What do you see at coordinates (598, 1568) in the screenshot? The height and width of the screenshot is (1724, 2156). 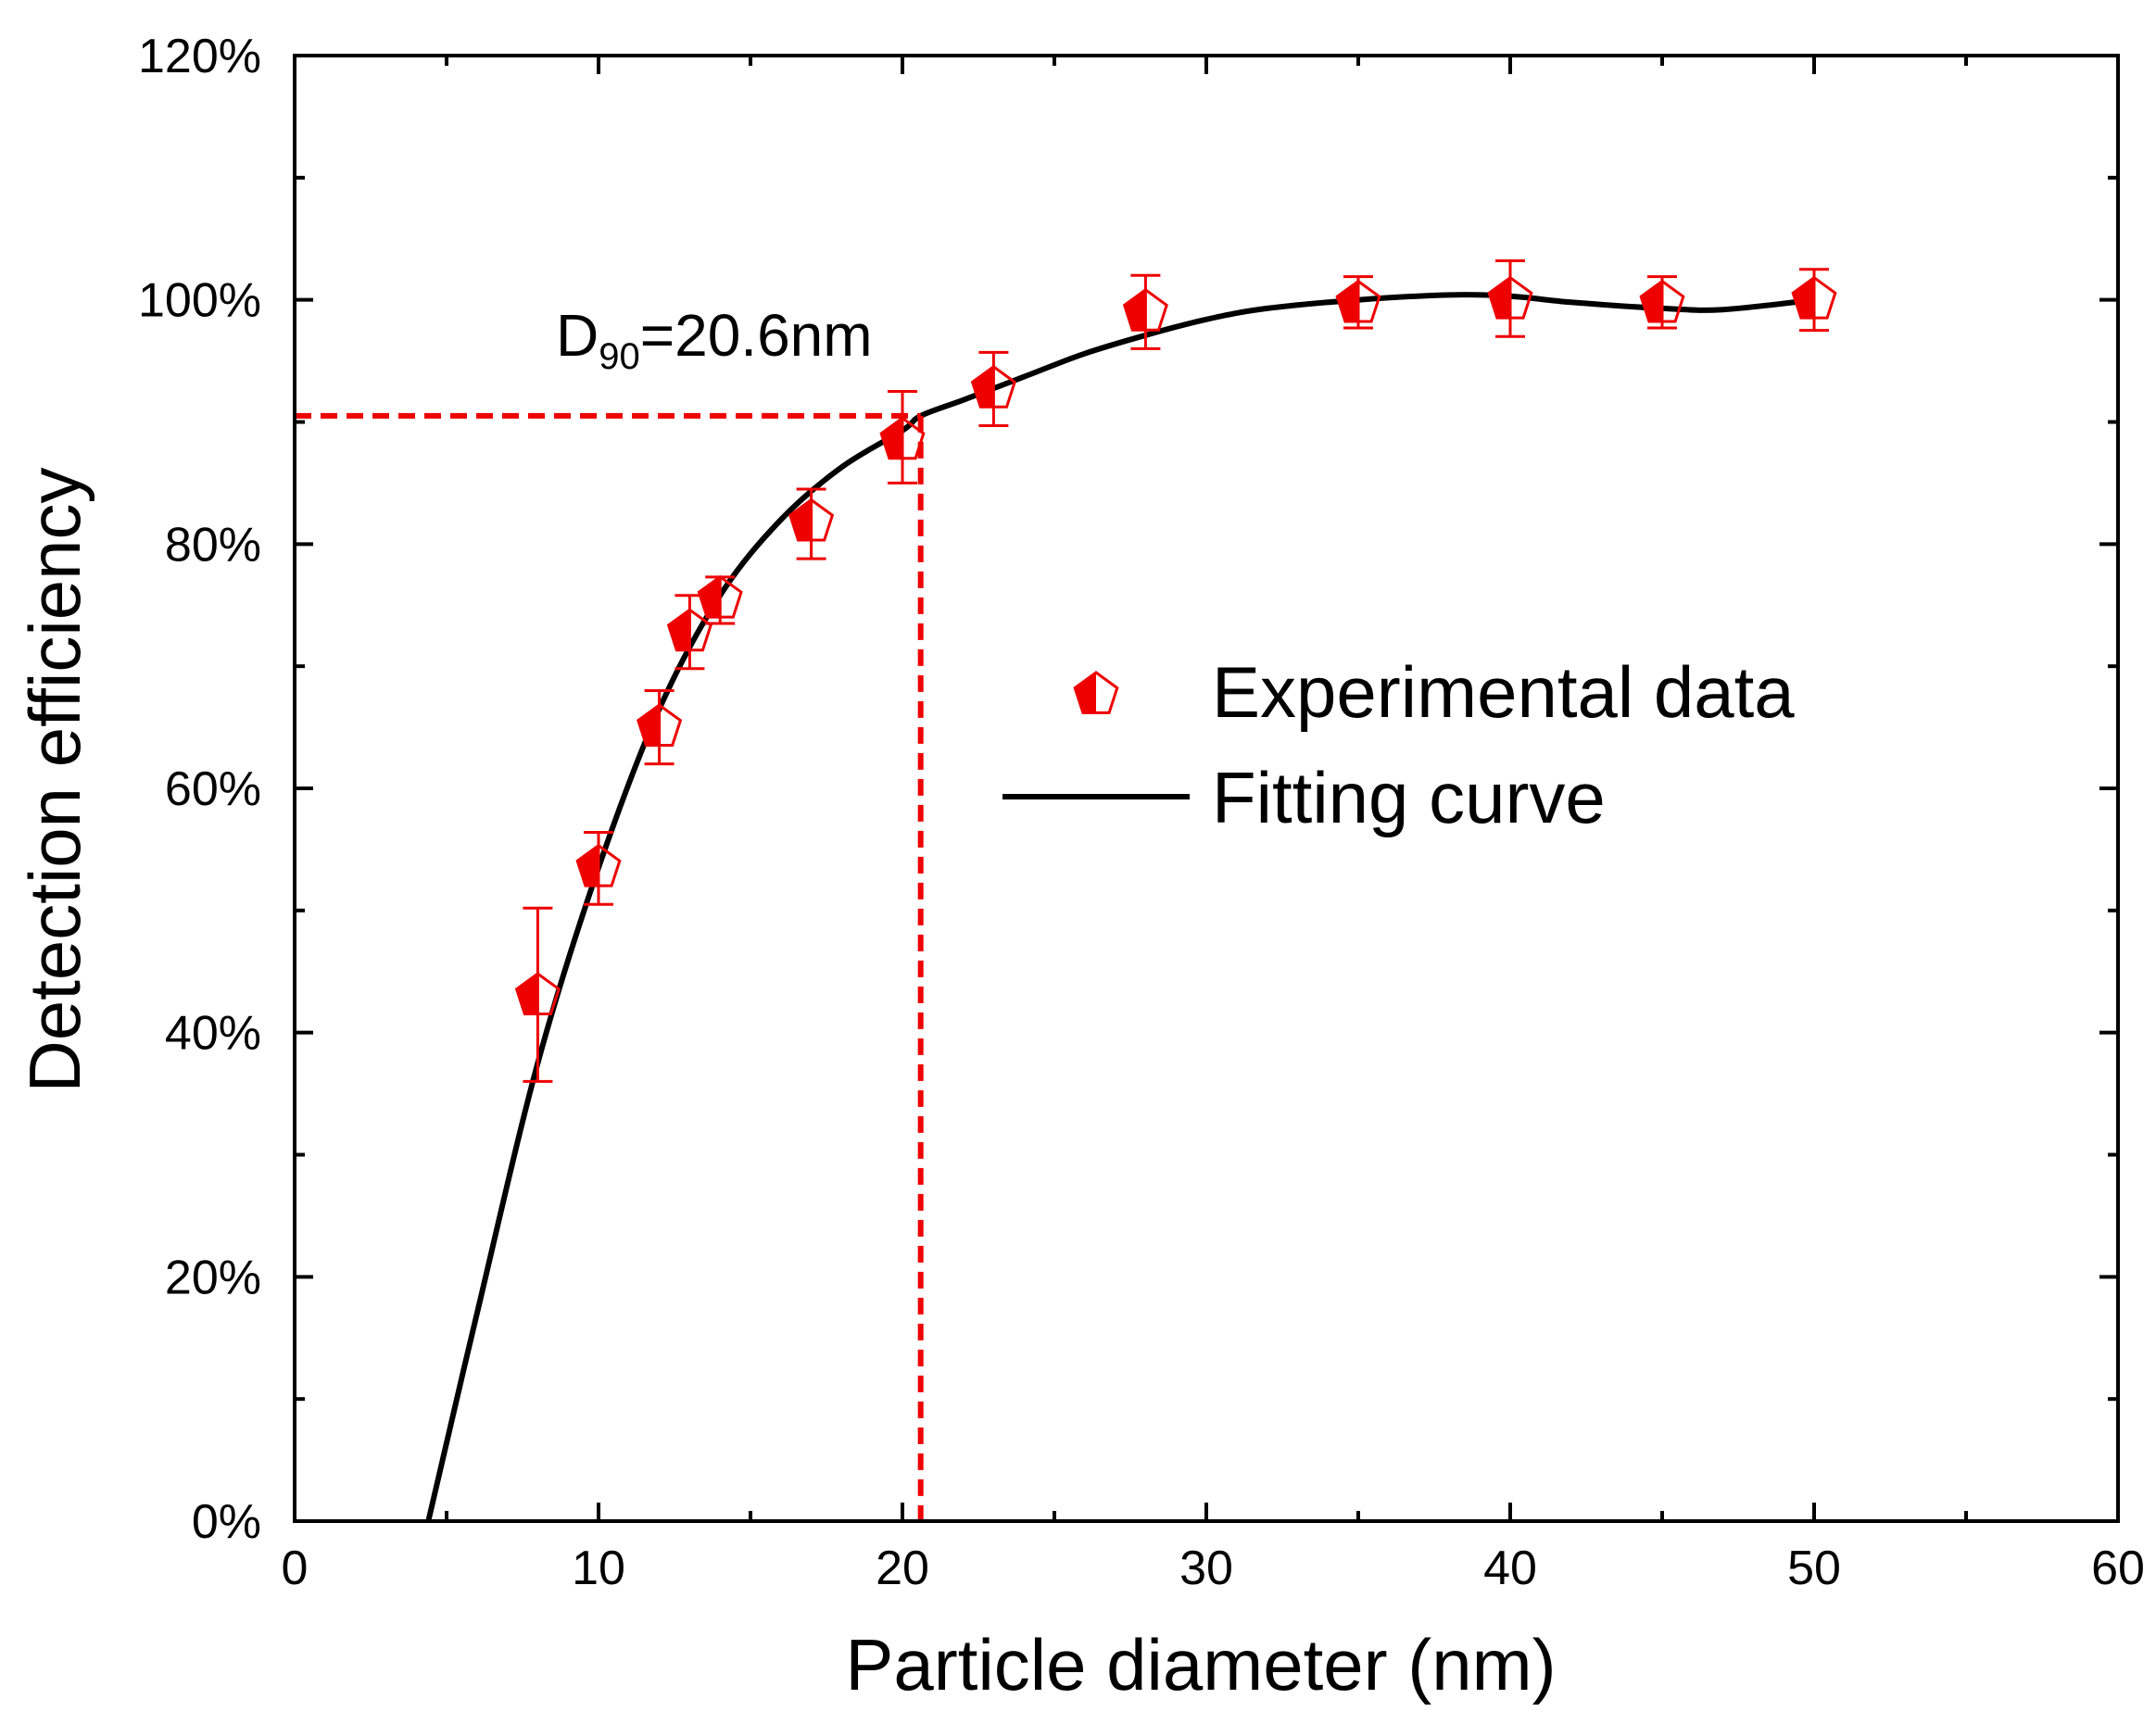 I see `x-tick-label: 10` at bounding box center [598, 1568].